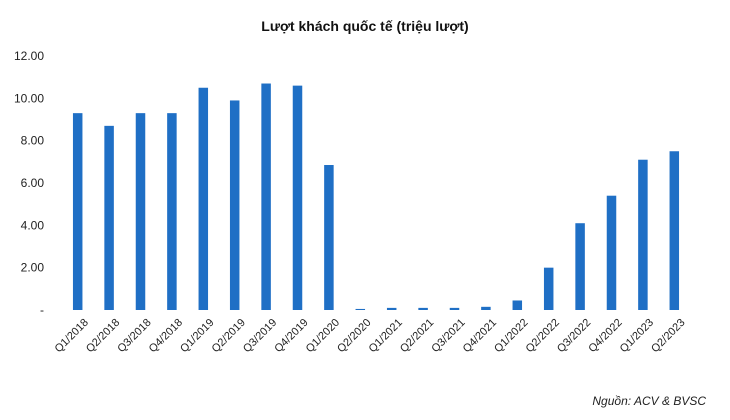  Describe the element at coordinates (417, 336) in the screenshot. I see `x-tick-label: Q2/2021` at that location.